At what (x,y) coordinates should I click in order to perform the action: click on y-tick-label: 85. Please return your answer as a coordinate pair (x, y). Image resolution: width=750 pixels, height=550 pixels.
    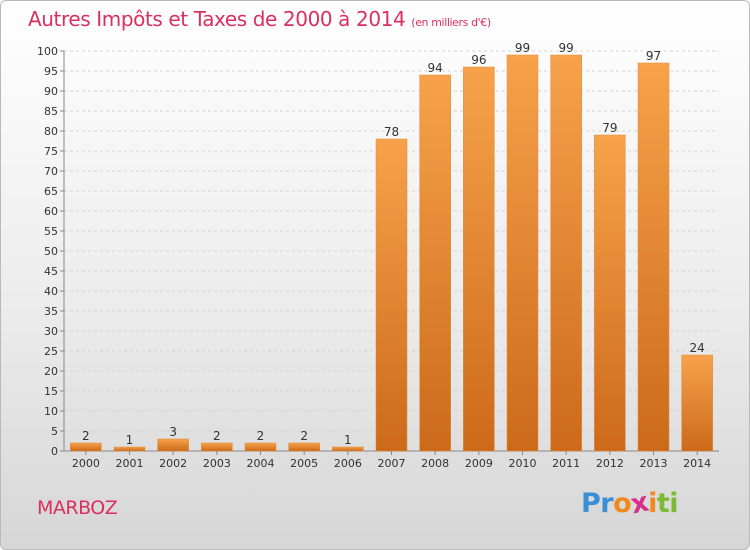
    Looking at the image, I should click on (51, 111).